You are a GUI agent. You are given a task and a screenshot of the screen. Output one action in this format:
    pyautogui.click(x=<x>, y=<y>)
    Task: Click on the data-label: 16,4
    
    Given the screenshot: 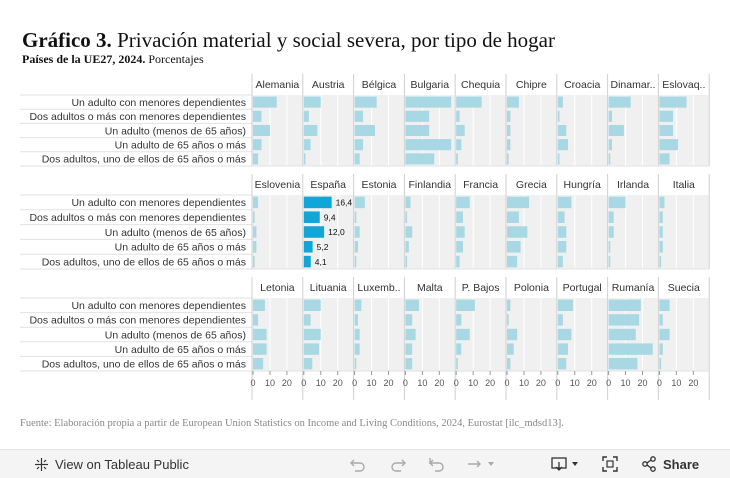 What is the action you would take?
    pyautogui.click(x=344, y=203)
    